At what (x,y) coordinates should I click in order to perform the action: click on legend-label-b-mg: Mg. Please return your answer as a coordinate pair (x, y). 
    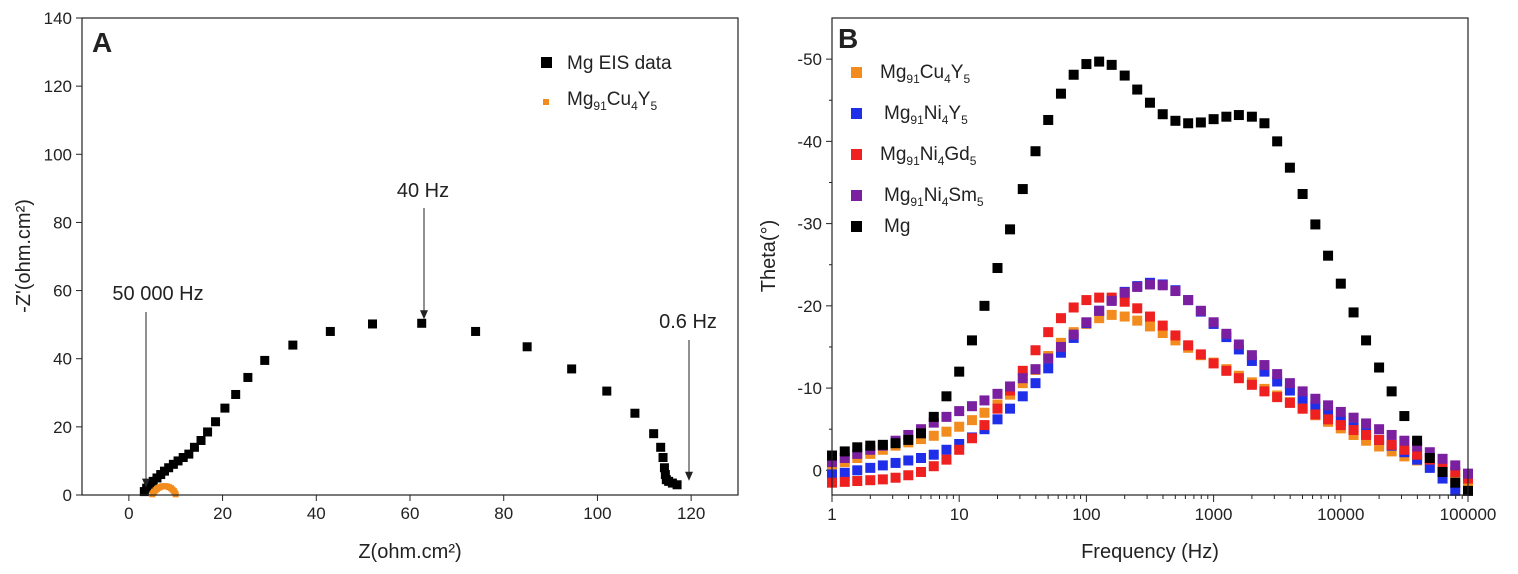
    Looking at the image, I should click on (897, 226).